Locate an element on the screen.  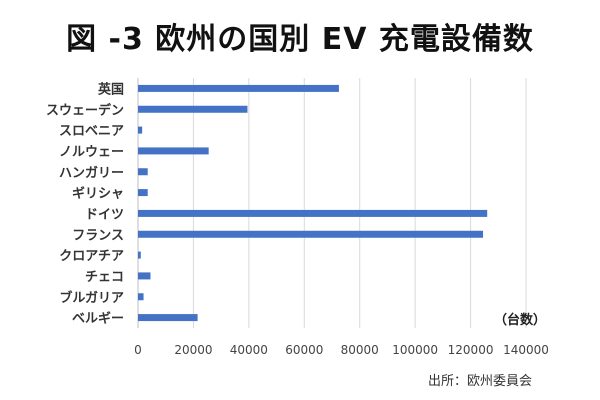
chart-title: 図 -3 欧州の国別 EV 充電設備数 is located at coordinates (300, 39).